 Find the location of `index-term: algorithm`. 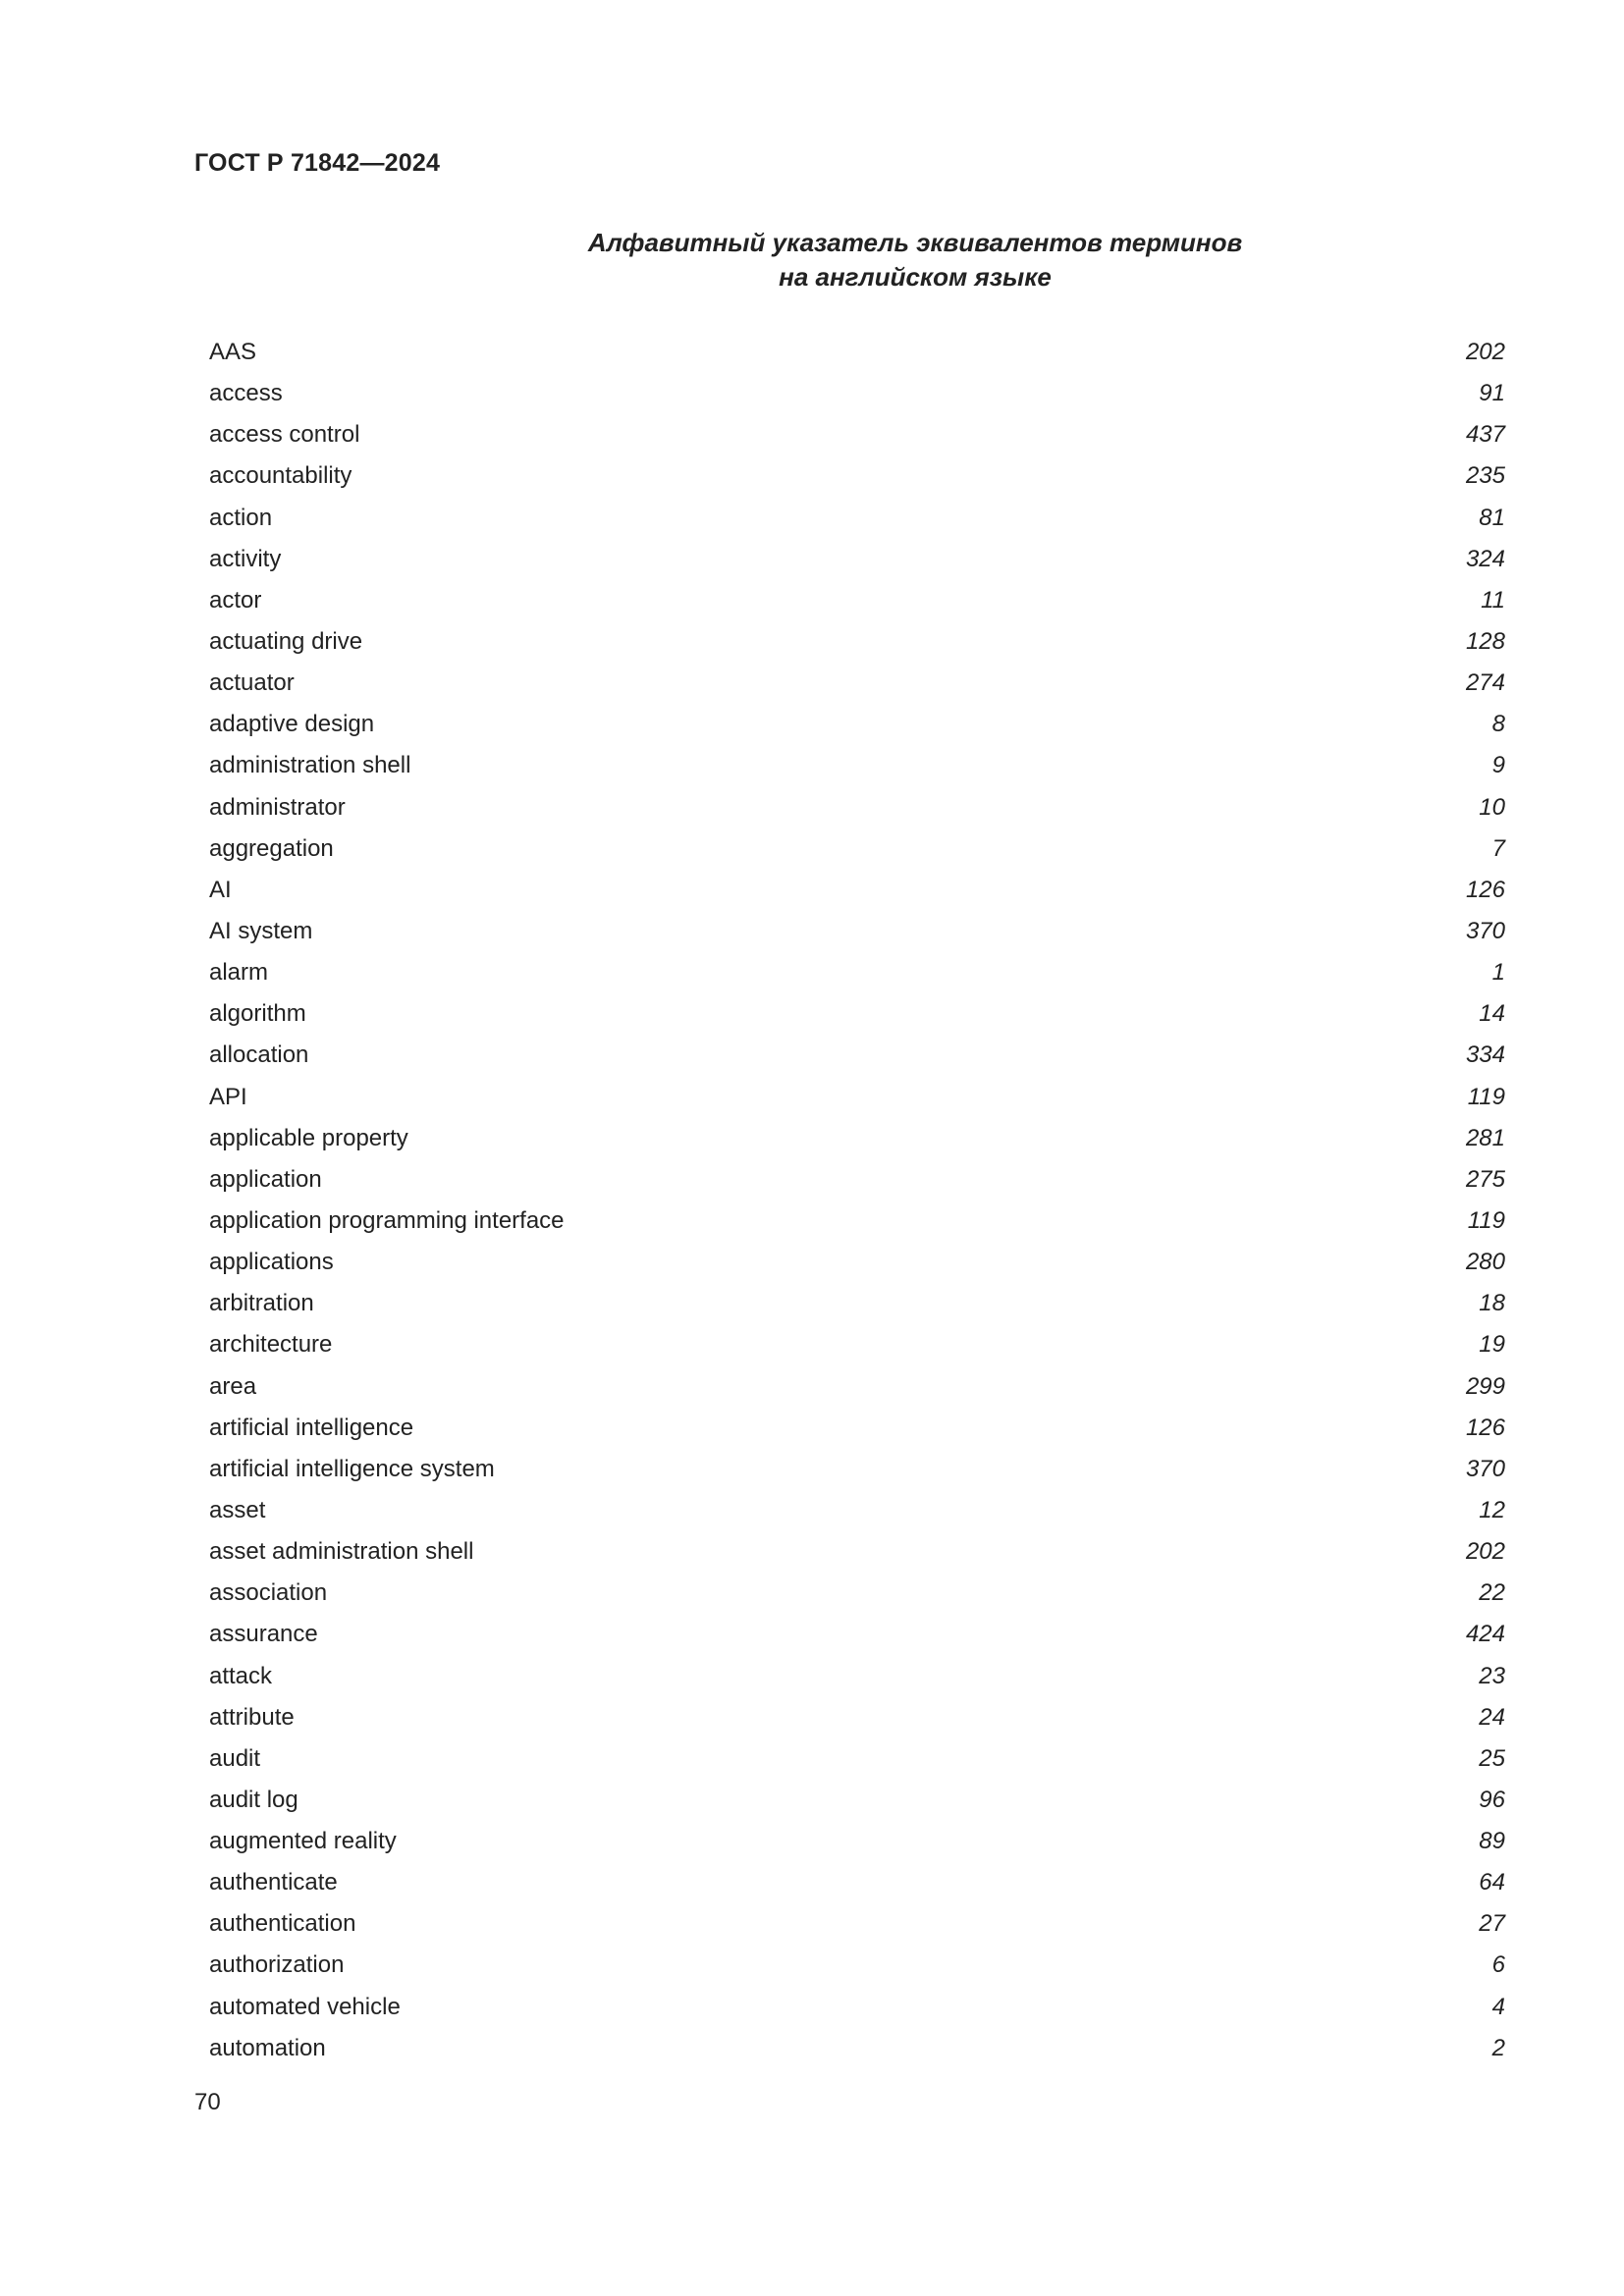

index-term: algorithm is located at coordinates (257, 1014).